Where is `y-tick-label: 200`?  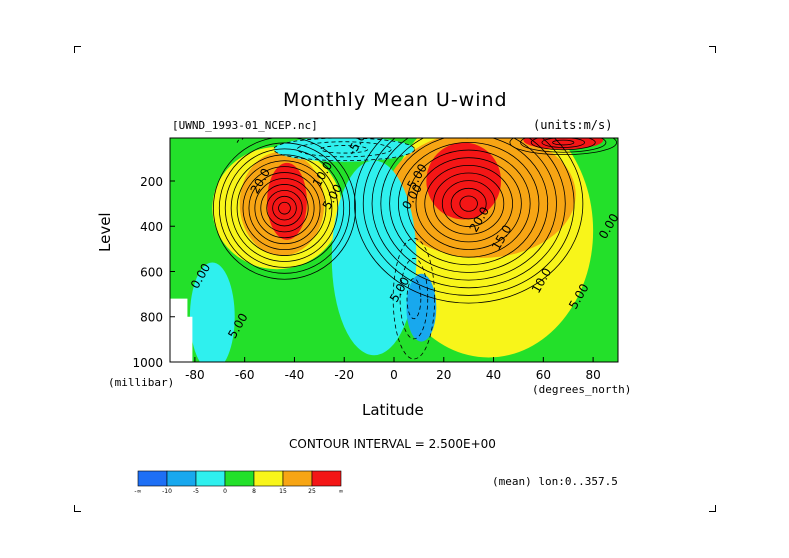
y-tick-label: 200 is located at coordinates (151, 182).